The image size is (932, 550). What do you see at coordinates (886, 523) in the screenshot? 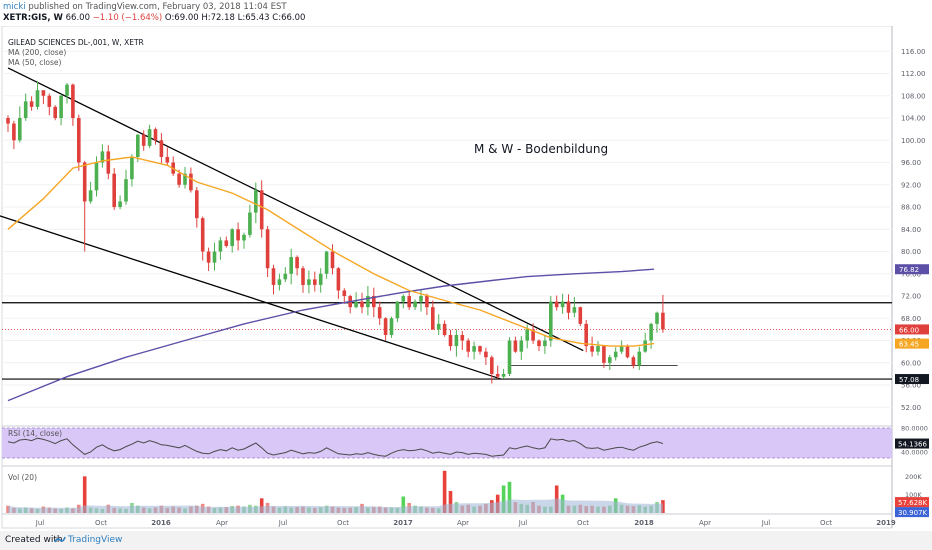
I see `time-tick-label: 2019` at bounding box center [886, 523].